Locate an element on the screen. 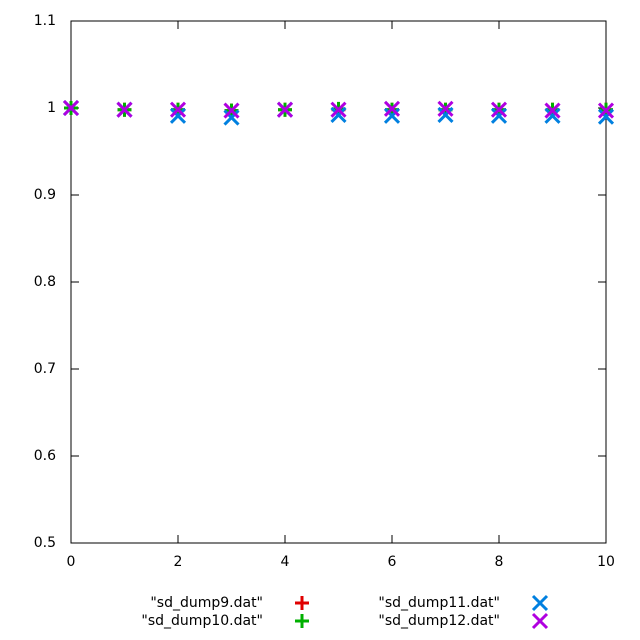 The height and width of the screenshot is (640, 640). legend-label: "sd_dump9.dat" is located at coordinates (206, 603).